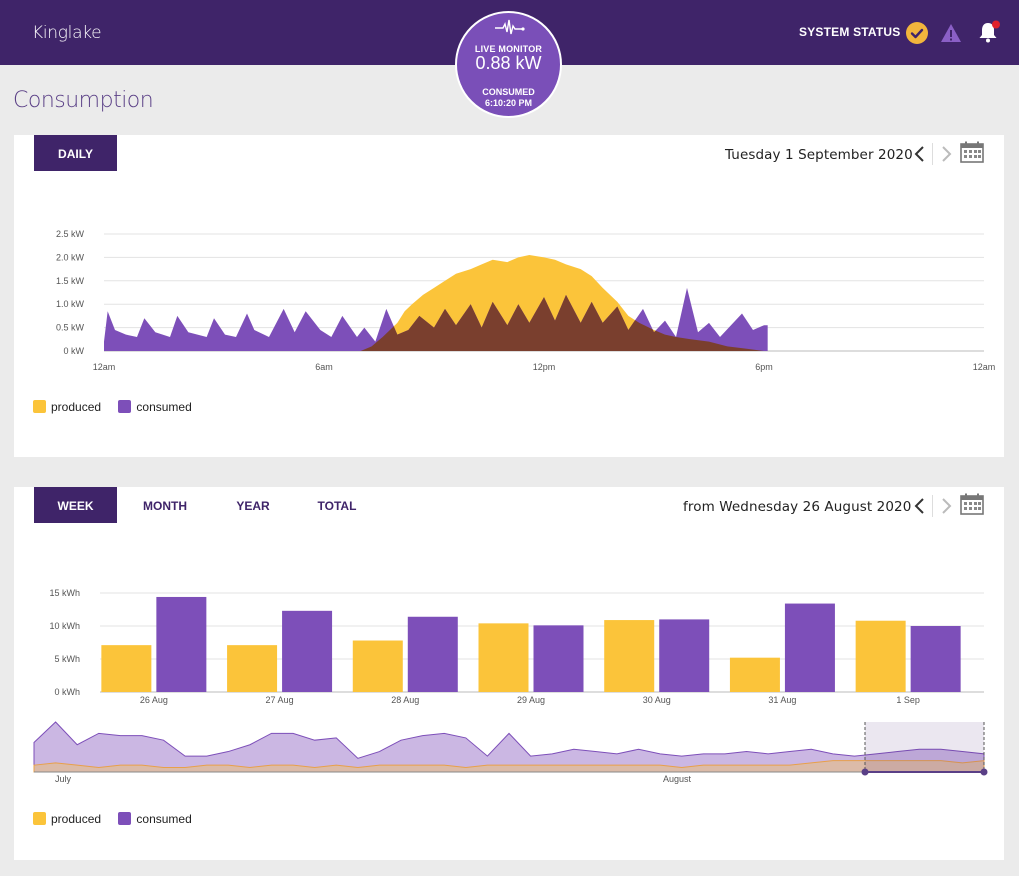 The image size is (1019, 876). Describe the element at coordinates (508, 49) in the screenshot. I see `live-monitor-label: LIVE MONITOR` at that location.